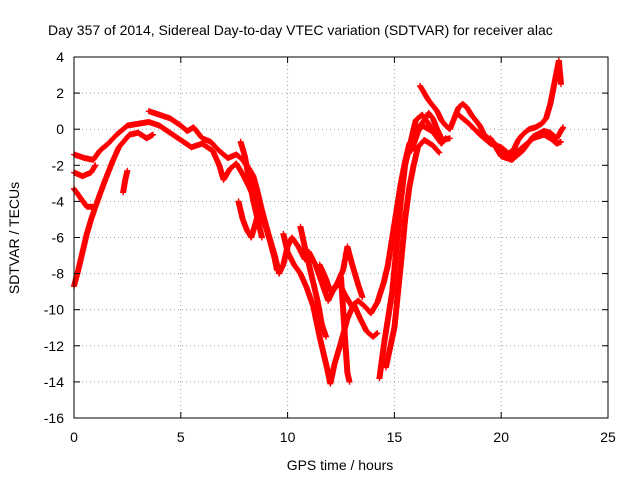 The width and height of the screenshot is (640, 480). Describe the element at coordinates (181, 437) in the screenshot. I see `x-tick-label: 5` at that location.